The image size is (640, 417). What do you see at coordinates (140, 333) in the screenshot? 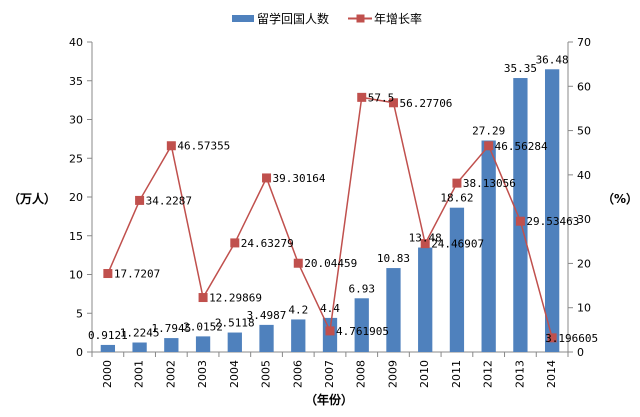
I see `bar-data-label: 1.2245` at bounding box center [140, 333].